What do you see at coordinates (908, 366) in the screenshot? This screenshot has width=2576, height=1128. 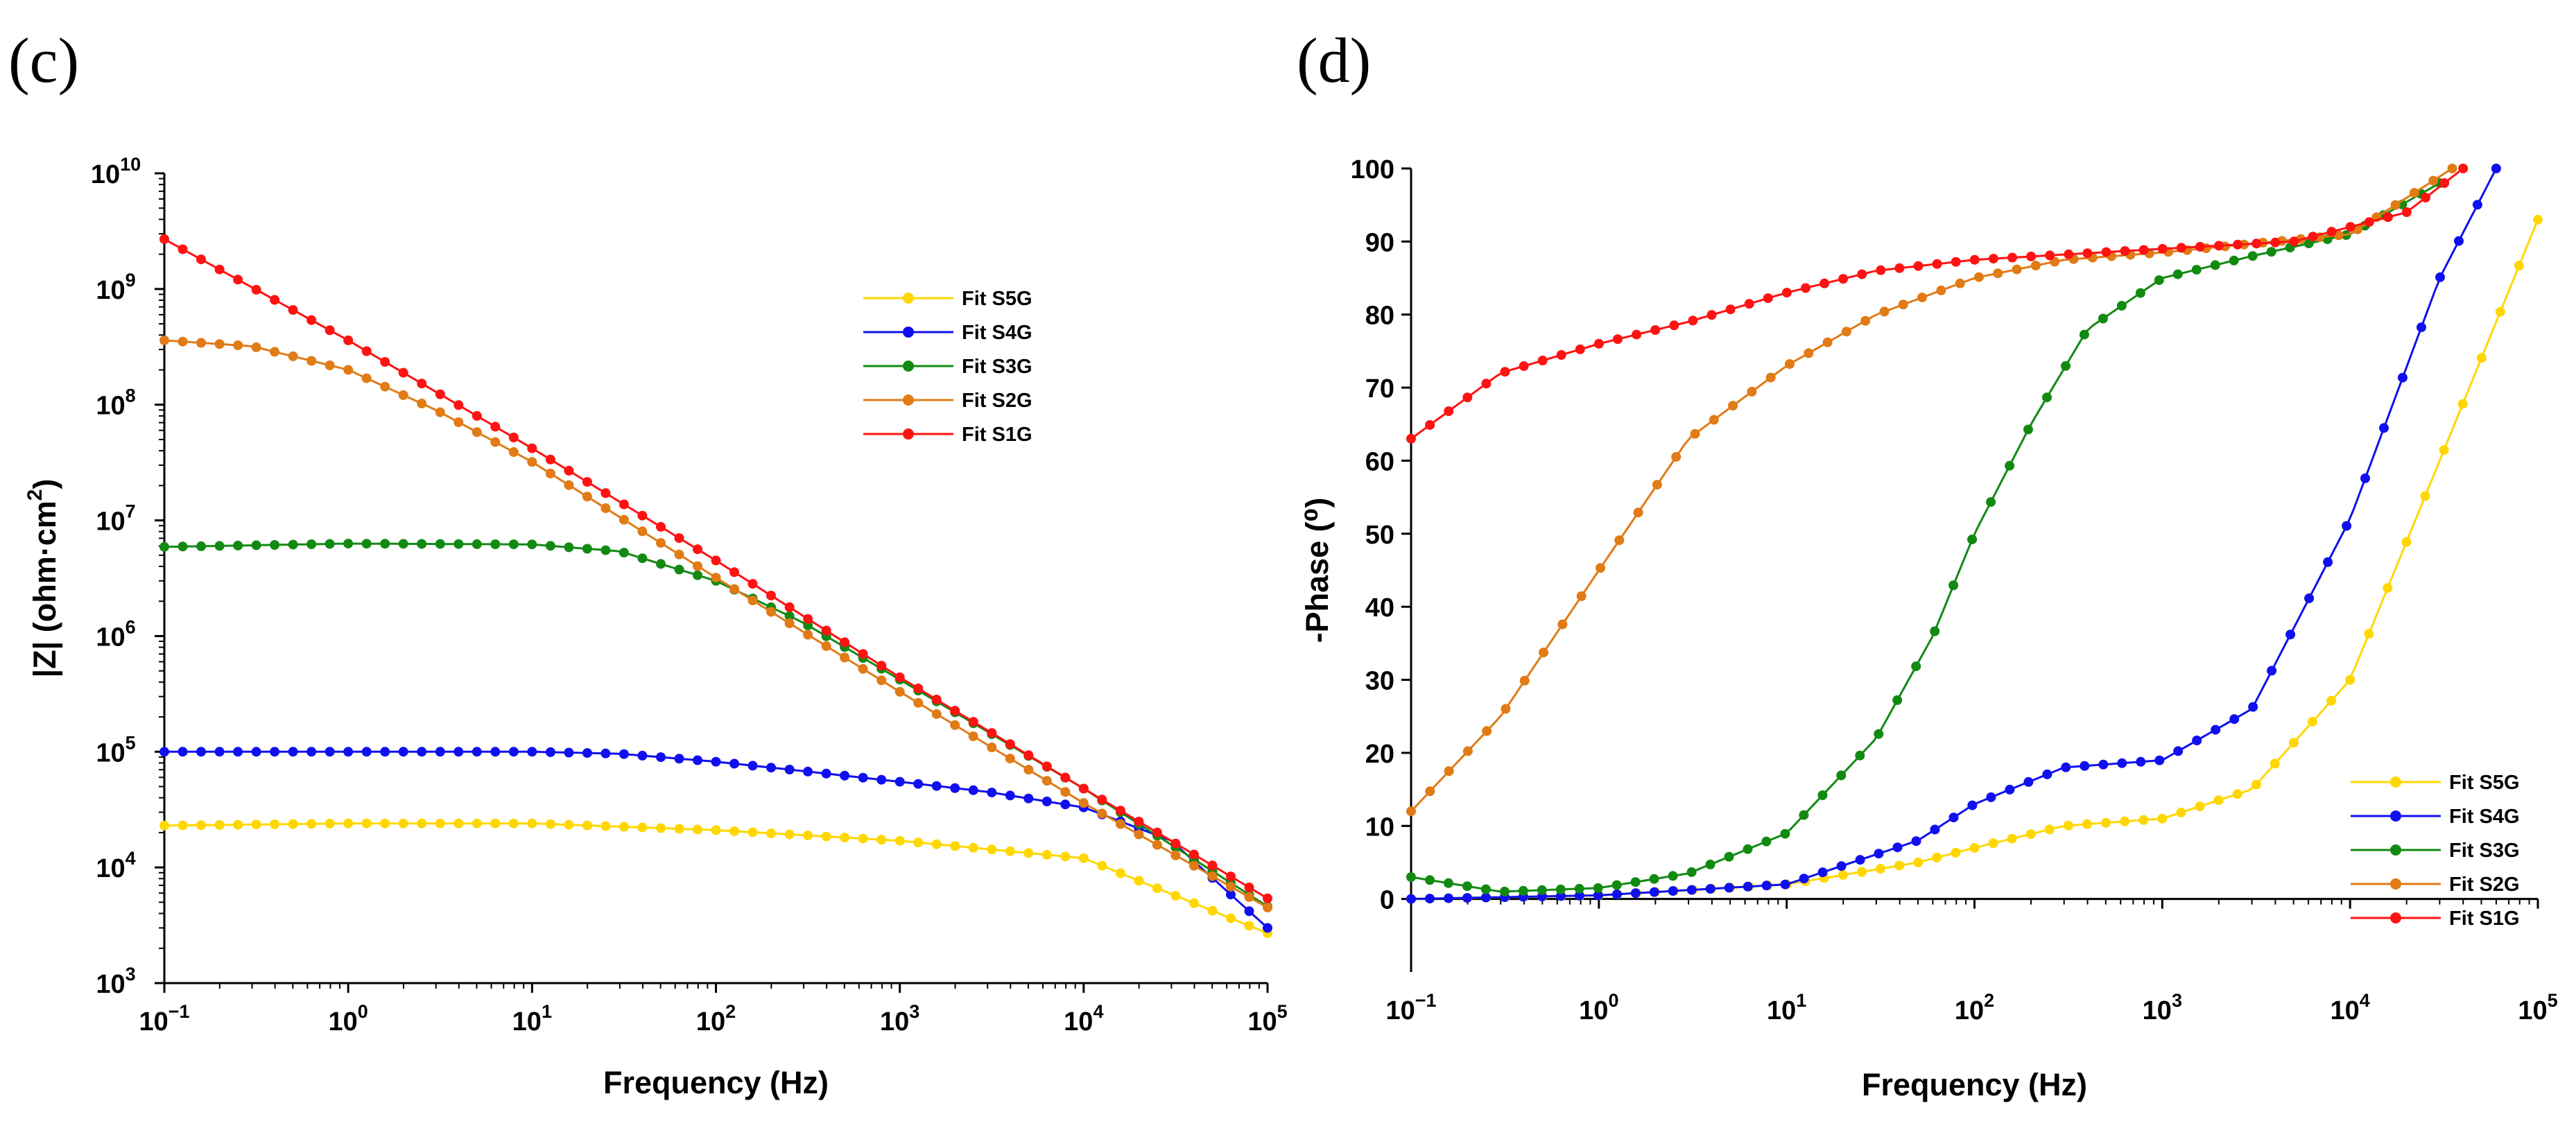 I see `legend-marker-S3G` at bounding box center [908, 366].